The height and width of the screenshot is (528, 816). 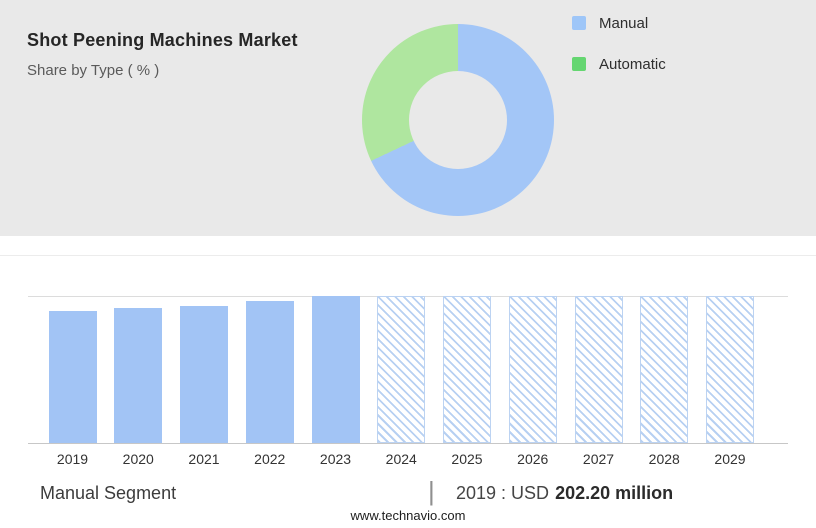 What do you see at coordinates (579, 64) in the screenshot?
I see `automatic-swatch-icon` at bounding box center [579, 64].